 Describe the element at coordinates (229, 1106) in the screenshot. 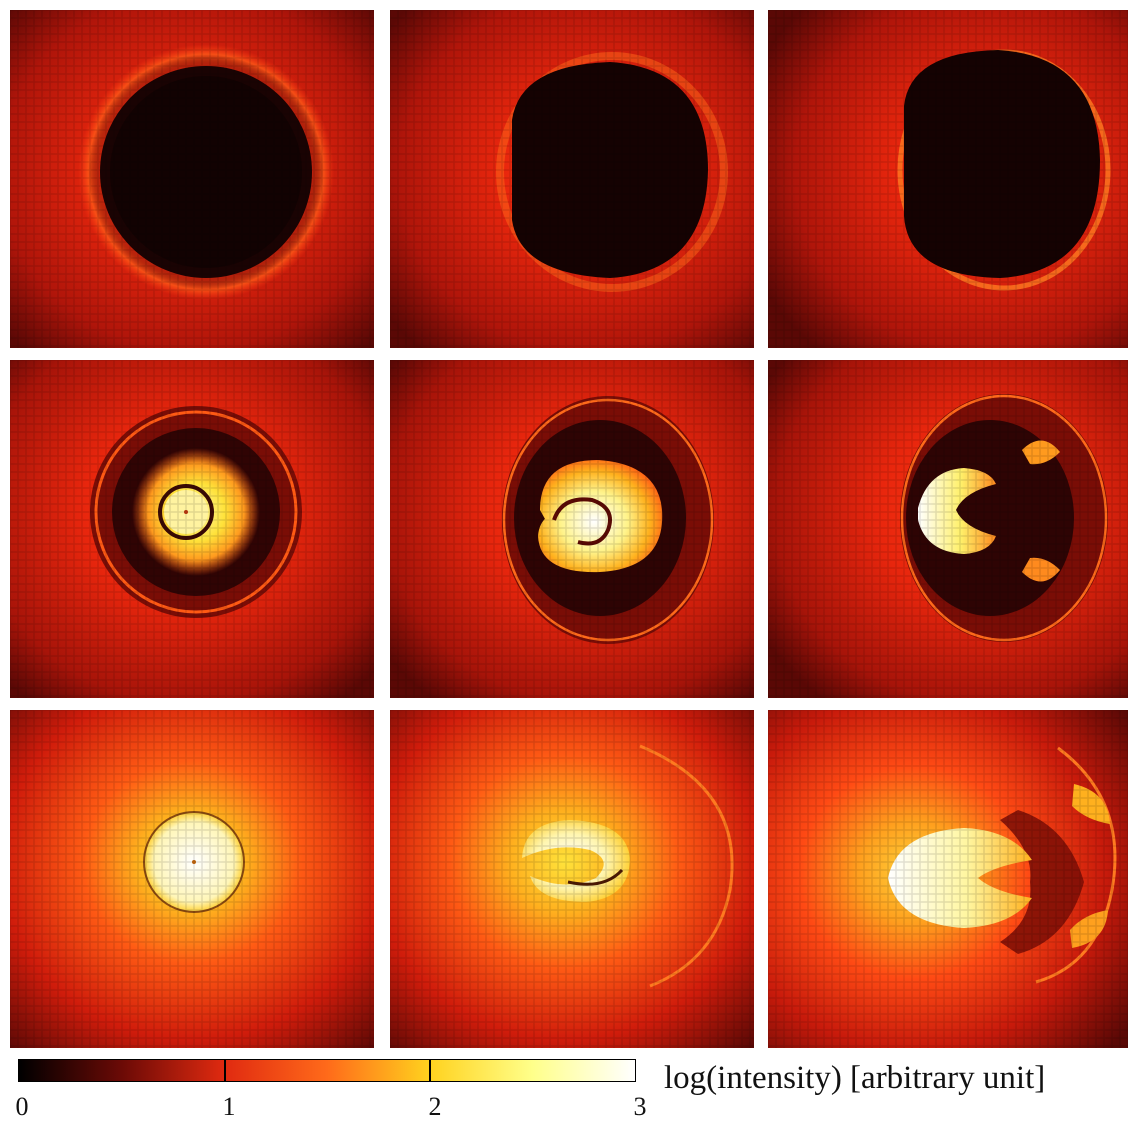

I see `colorbar-tick-1: 1` at that location.